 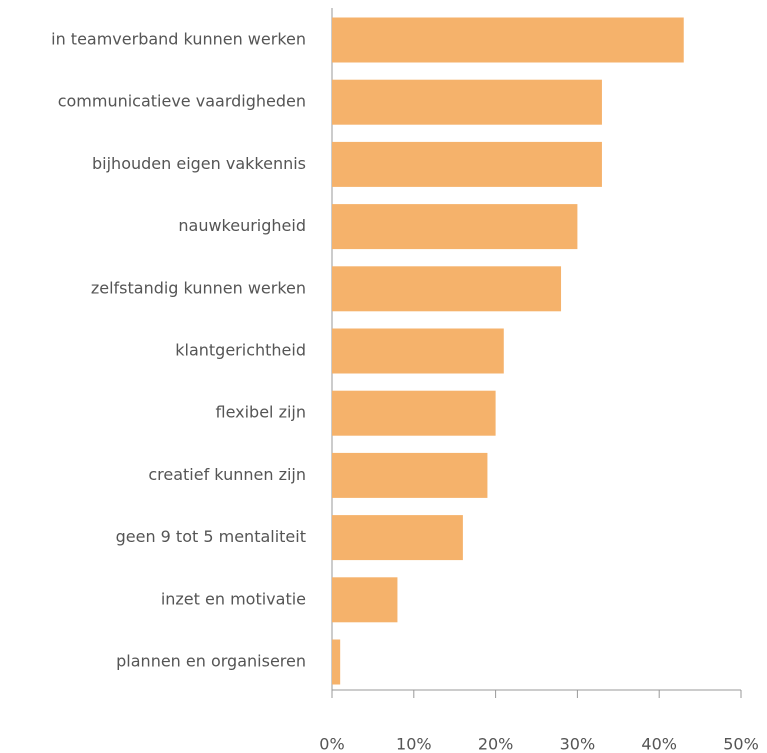 What do you see at coordinates (178, 39) in the screenshot?
I see `y-tick-label: in teamverband kunnen werken` at bounding box center [178, 39].